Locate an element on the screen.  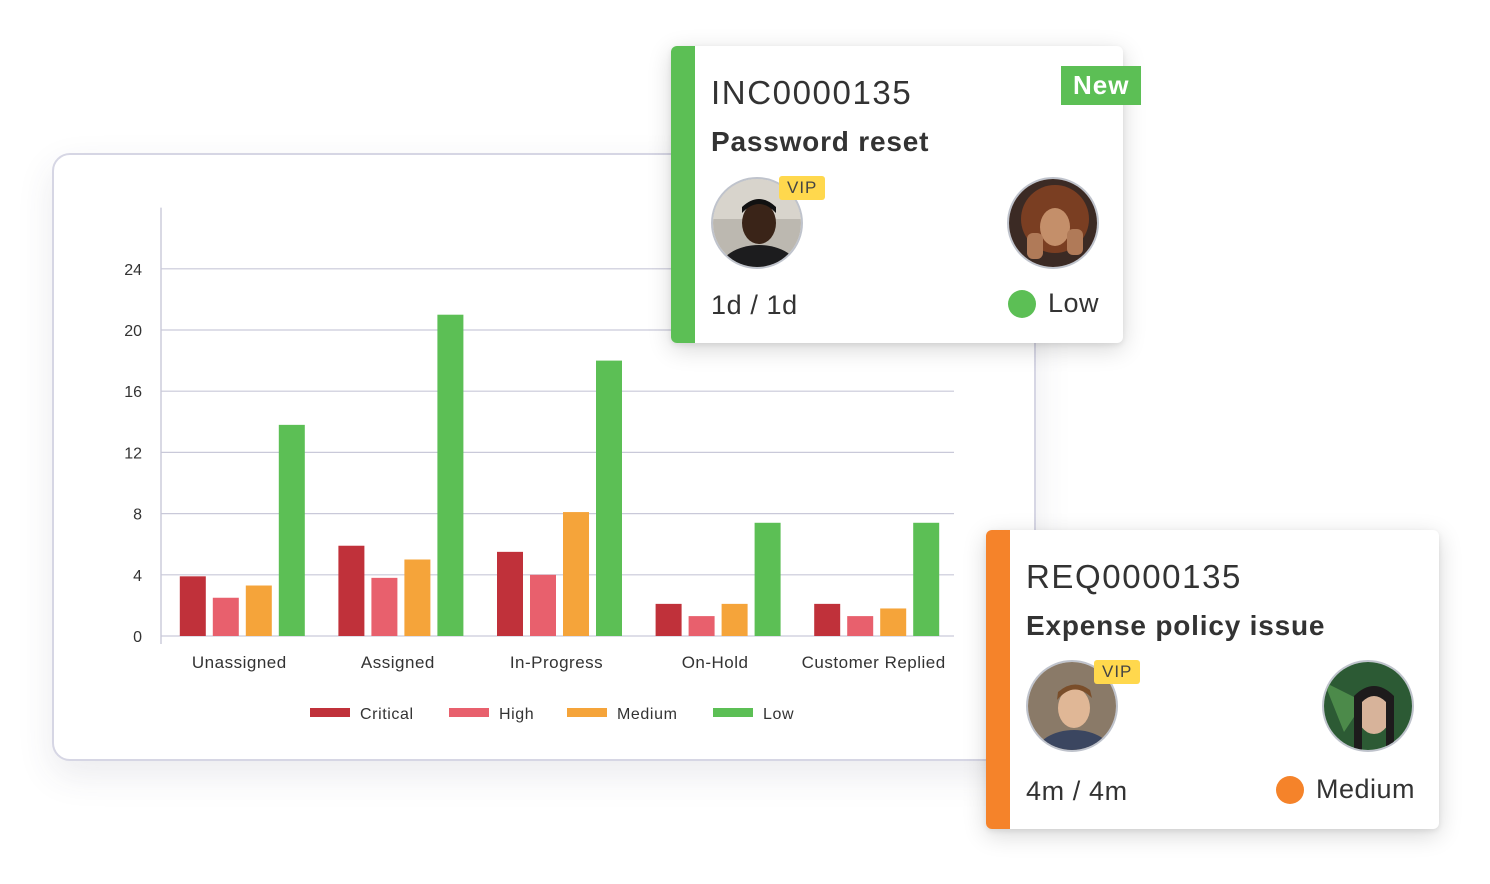
legend-label-high: High is located at coordinates (516, 714).